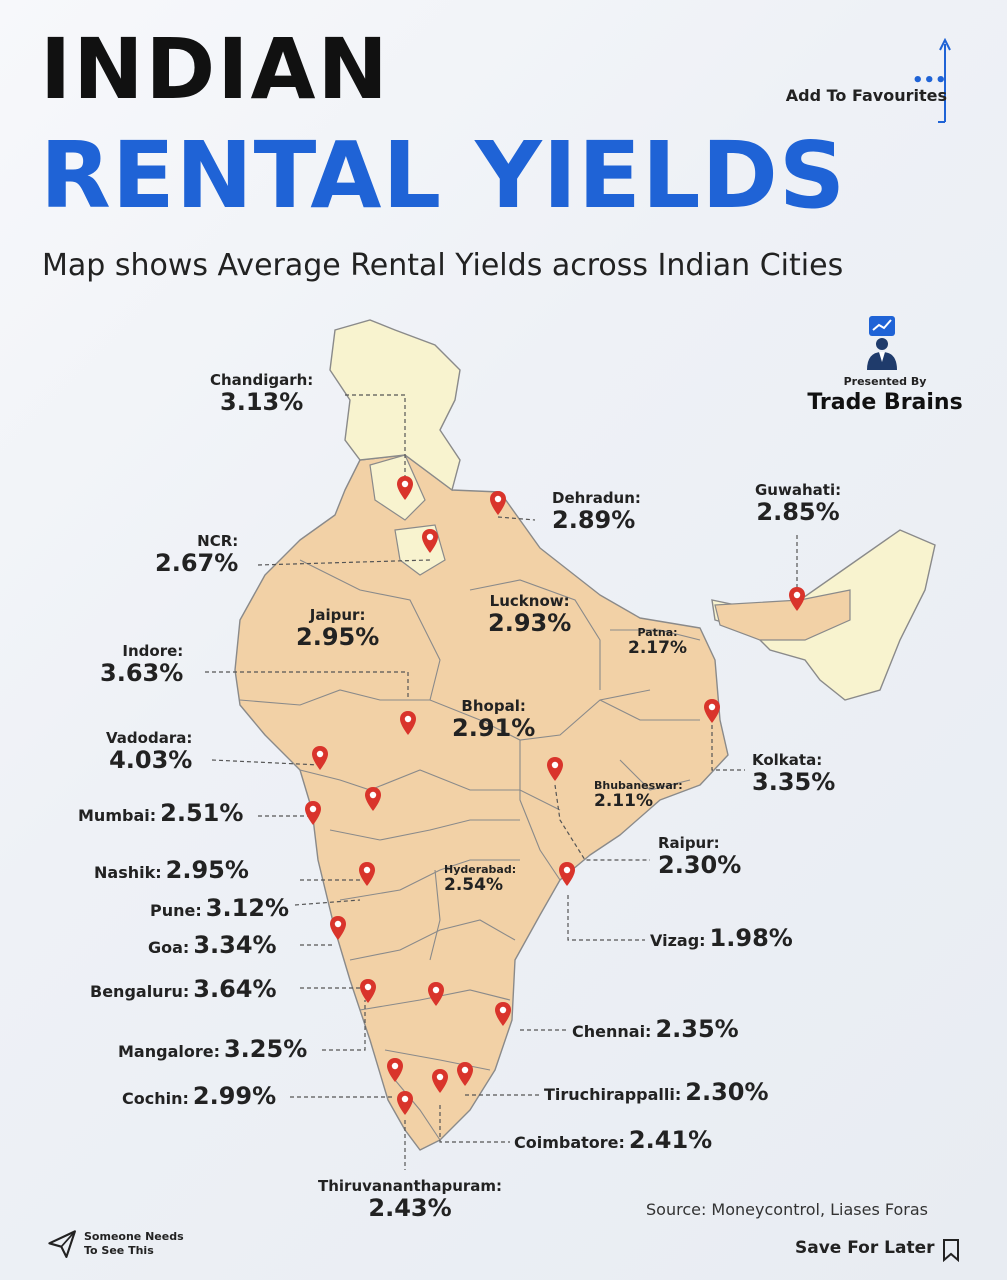  I want to click on send-icon, so click(63, 1245).